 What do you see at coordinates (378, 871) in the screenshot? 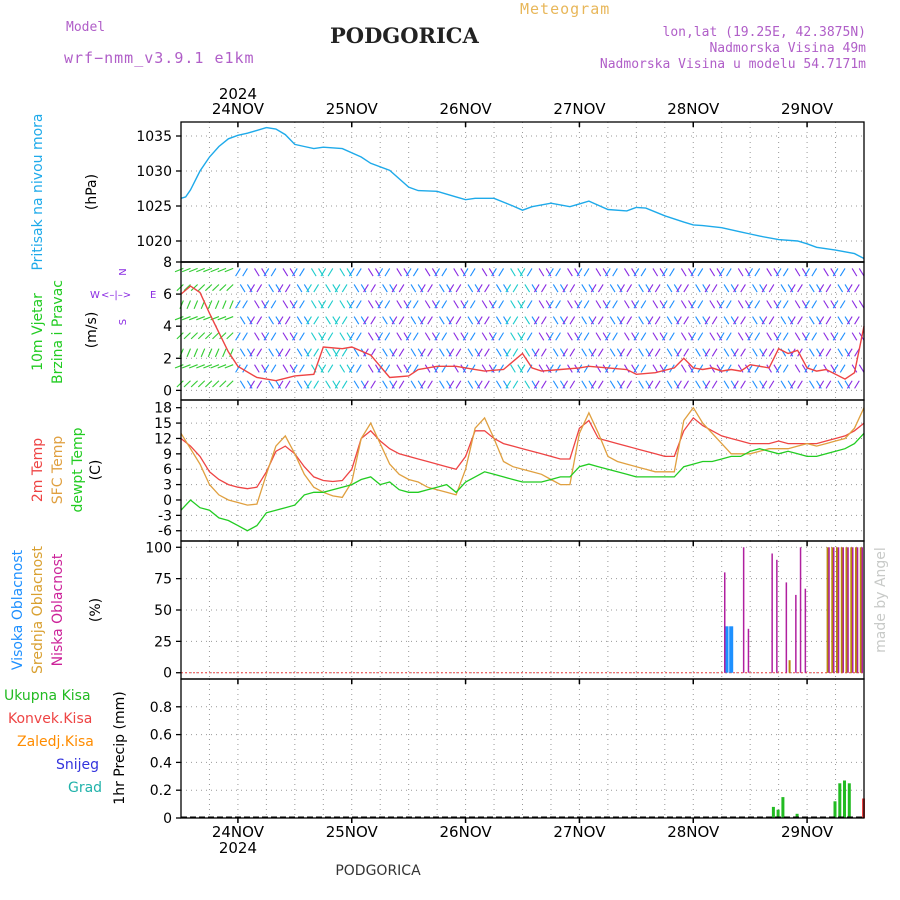
I see `footer-station: PODGORICA` at bounding box center [378, 871].